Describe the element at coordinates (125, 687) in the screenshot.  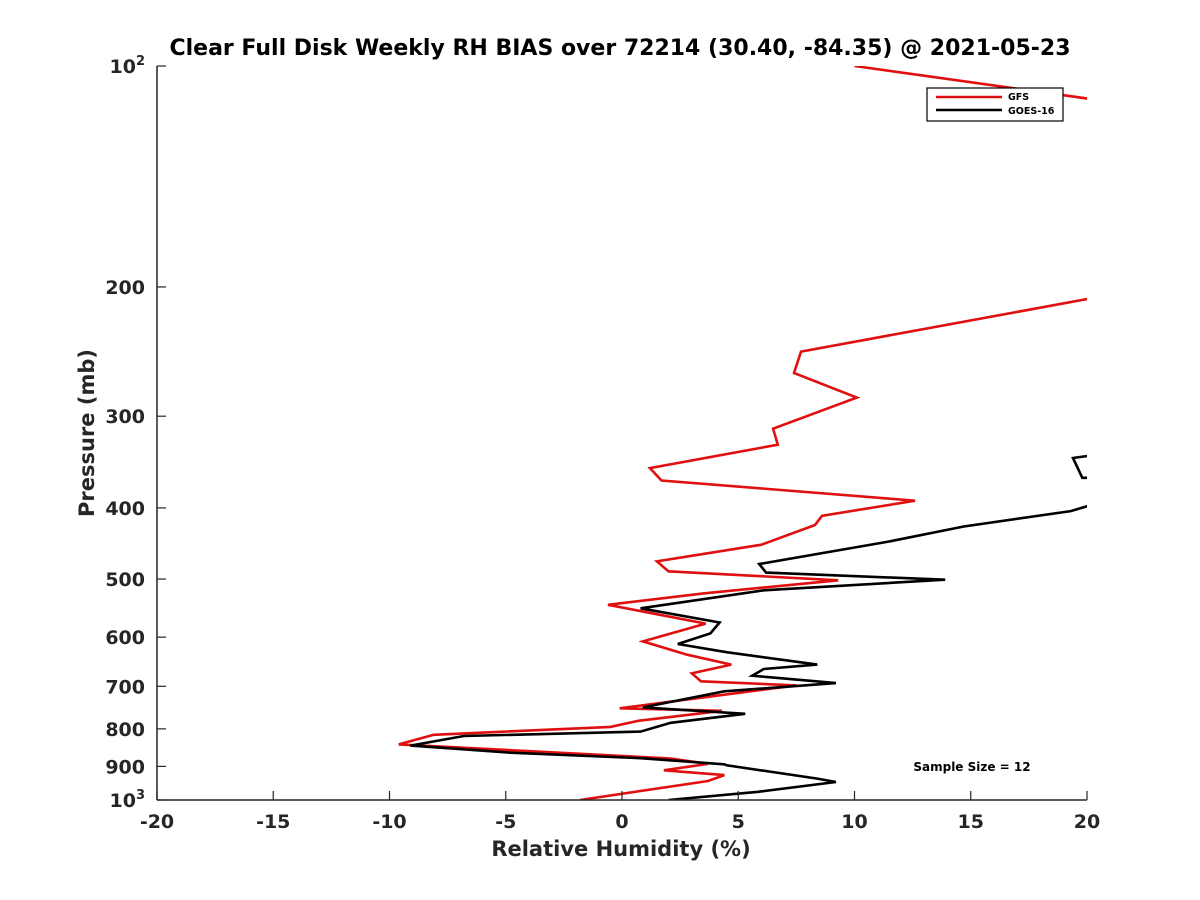
I see `y-tick-label: 700` at that location.